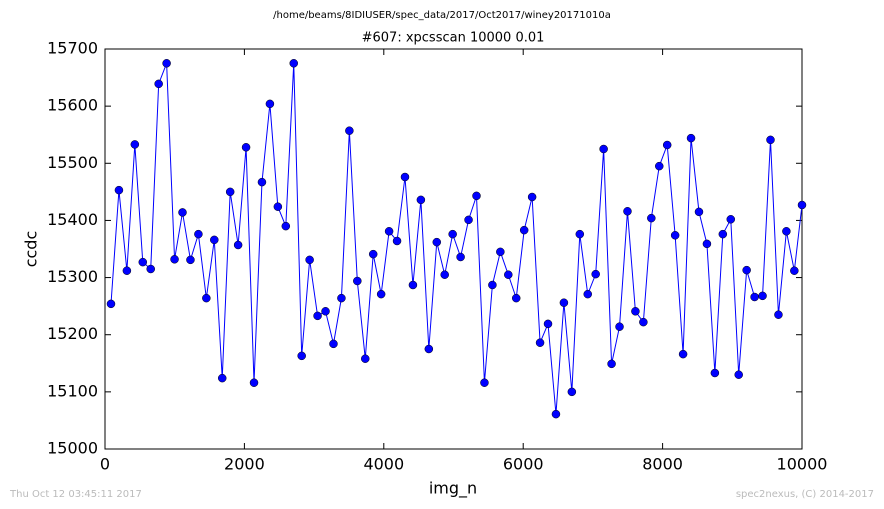 The width and height of the screenshot is (884, 509). Describe the element at coordinates (662, 464) in the screenshot. I see `x-tick-label: 8000` at that location.